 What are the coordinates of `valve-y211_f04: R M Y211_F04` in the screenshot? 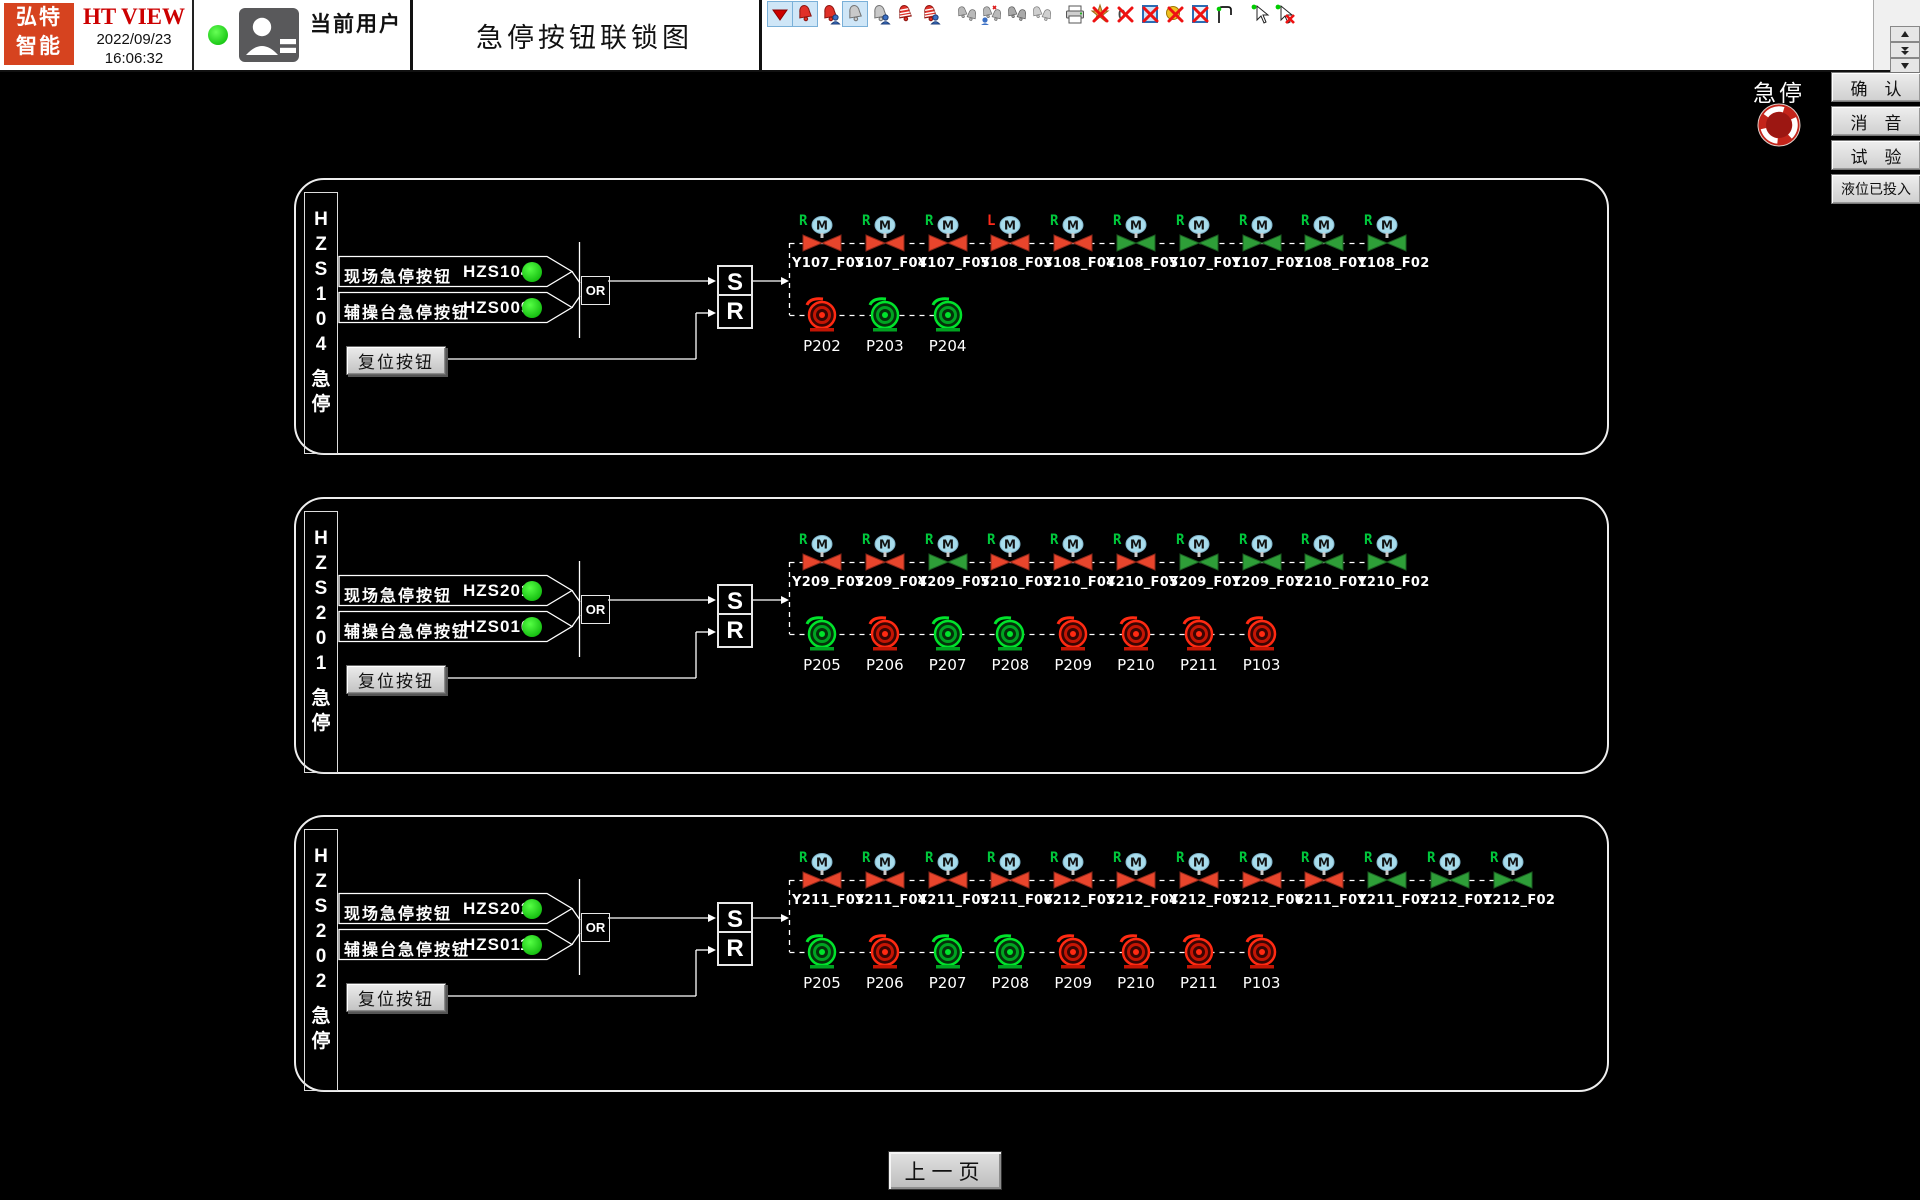 It's located at (891, 879).